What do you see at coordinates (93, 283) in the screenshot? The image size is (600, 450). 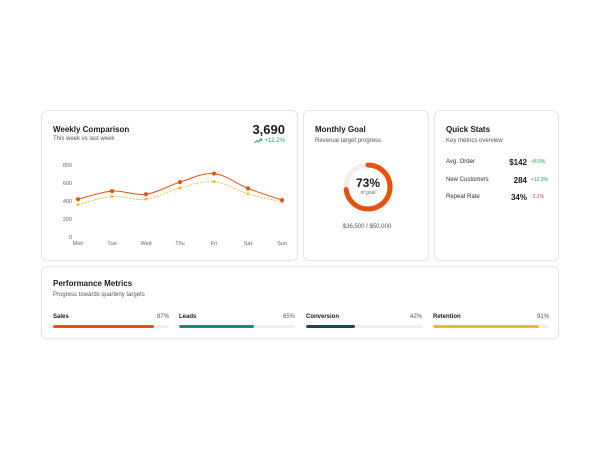 I see `perf-title: Performance Metrics` at bounding box center [93, 283].